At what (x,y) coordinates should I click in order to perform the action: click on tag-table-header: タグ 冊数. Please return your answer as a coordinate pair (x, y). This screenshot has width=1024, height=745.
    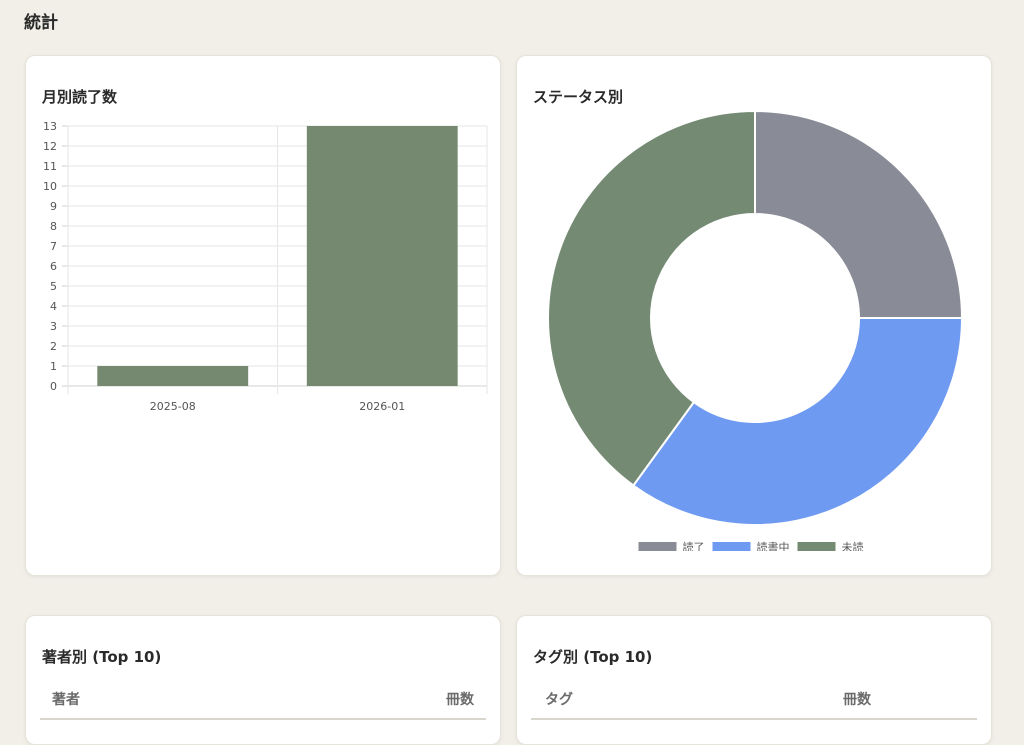
    Looking at the image, I should click on (754, 703).